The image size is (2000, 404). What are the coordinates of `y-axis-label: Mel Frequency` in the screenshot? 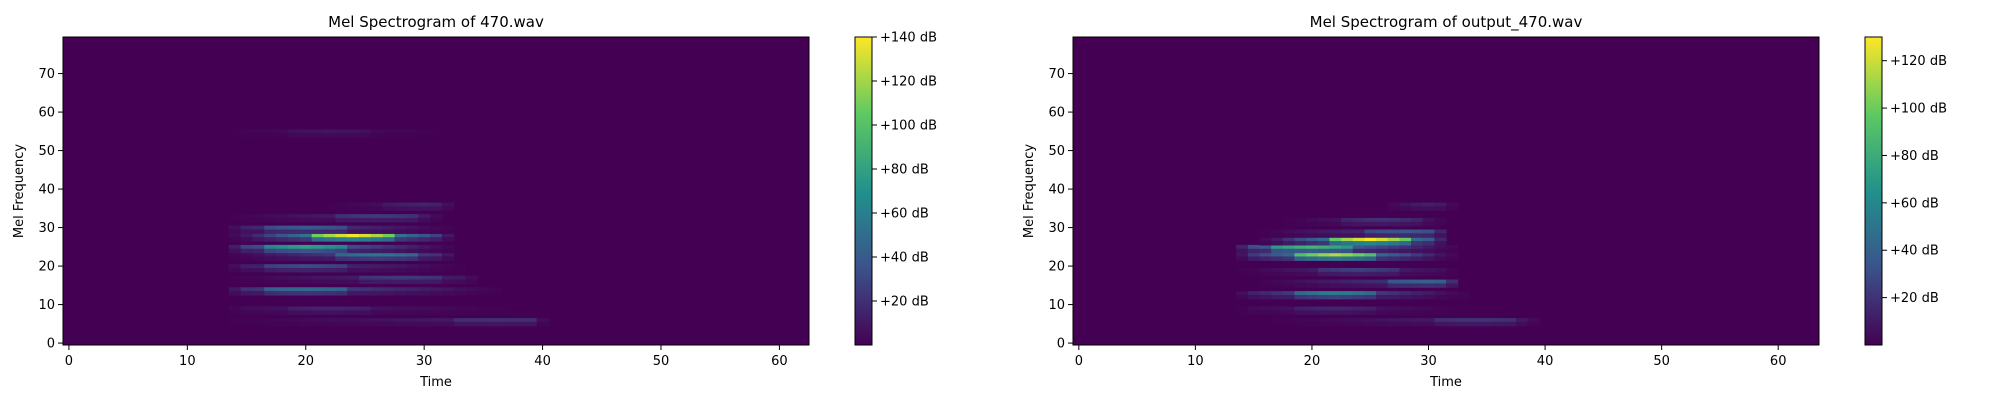 It's located at (1029, 191).